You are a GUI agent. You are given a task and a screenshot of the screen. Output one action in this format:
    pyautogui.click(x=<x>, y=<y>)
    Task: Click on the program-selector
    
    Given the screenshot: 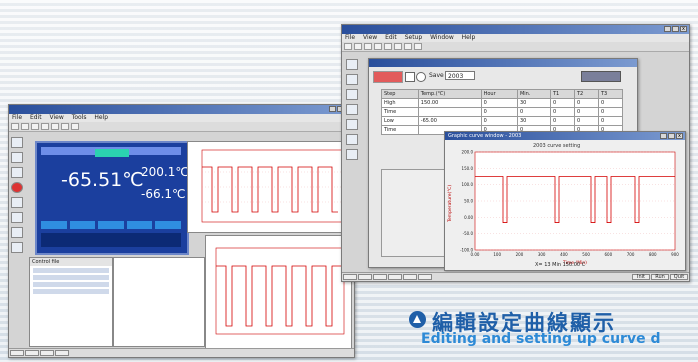 What is the action you would take?
    pyautogui.click(x=388, y=77)
    